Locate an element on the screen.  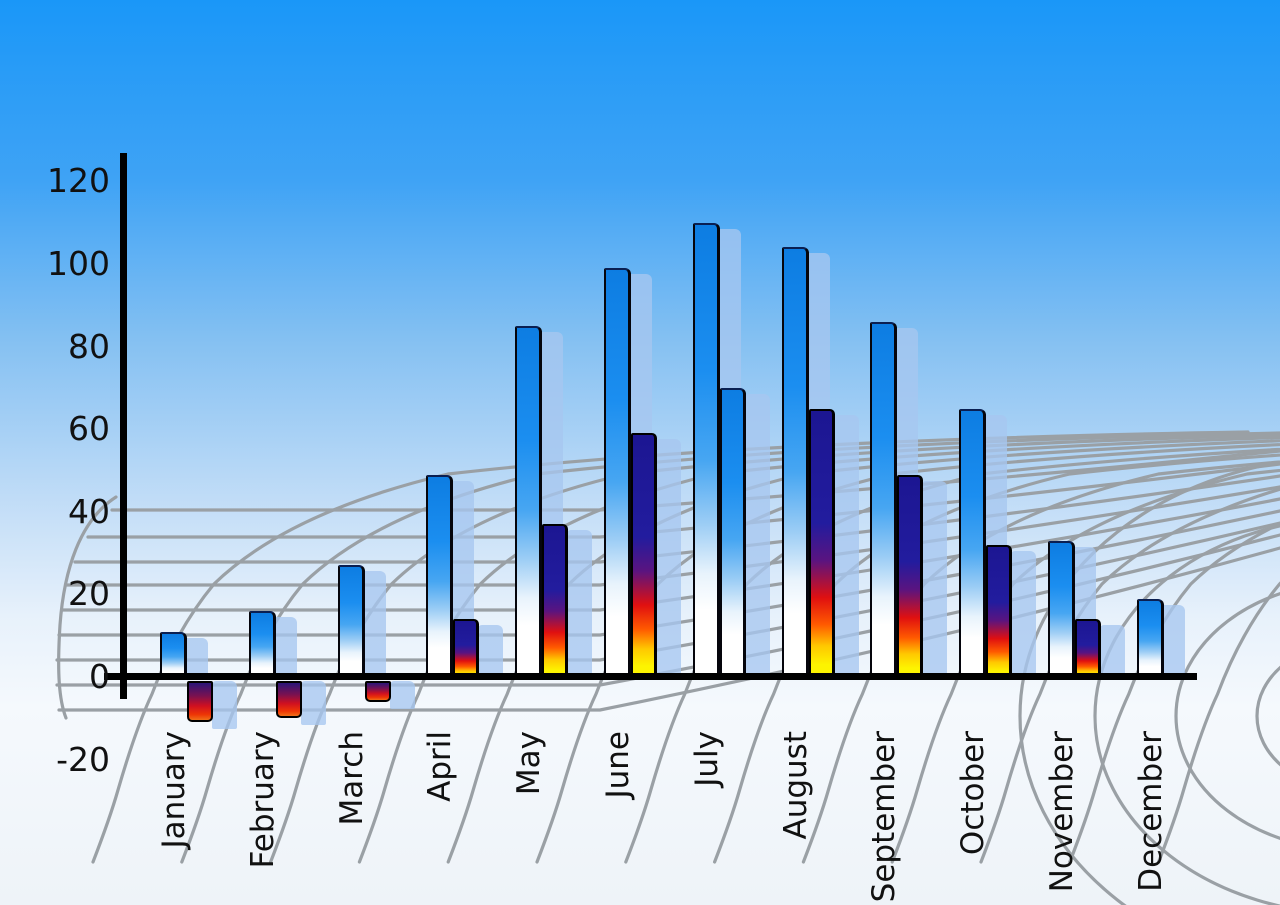
bar-shadow-march-primary is located at coordinates (373, 624).